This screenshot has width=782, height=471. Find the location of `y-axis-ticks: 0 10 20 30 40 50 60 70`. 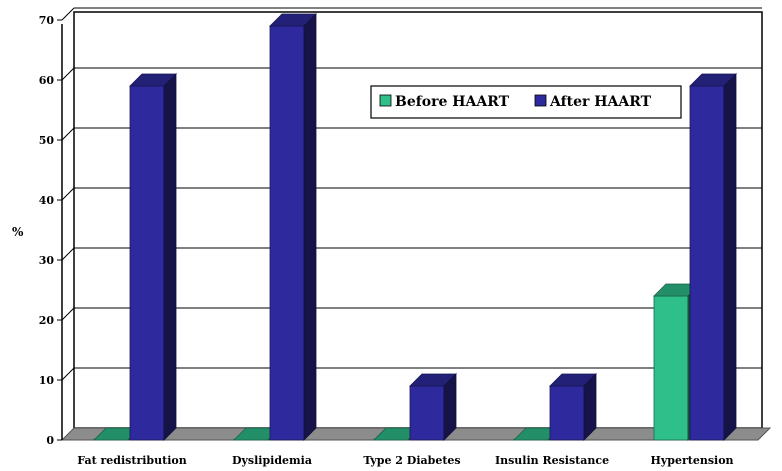

y-axis-ticks: 0 10 20 30 40 50 60 70 is located at coordinates (50, 230).